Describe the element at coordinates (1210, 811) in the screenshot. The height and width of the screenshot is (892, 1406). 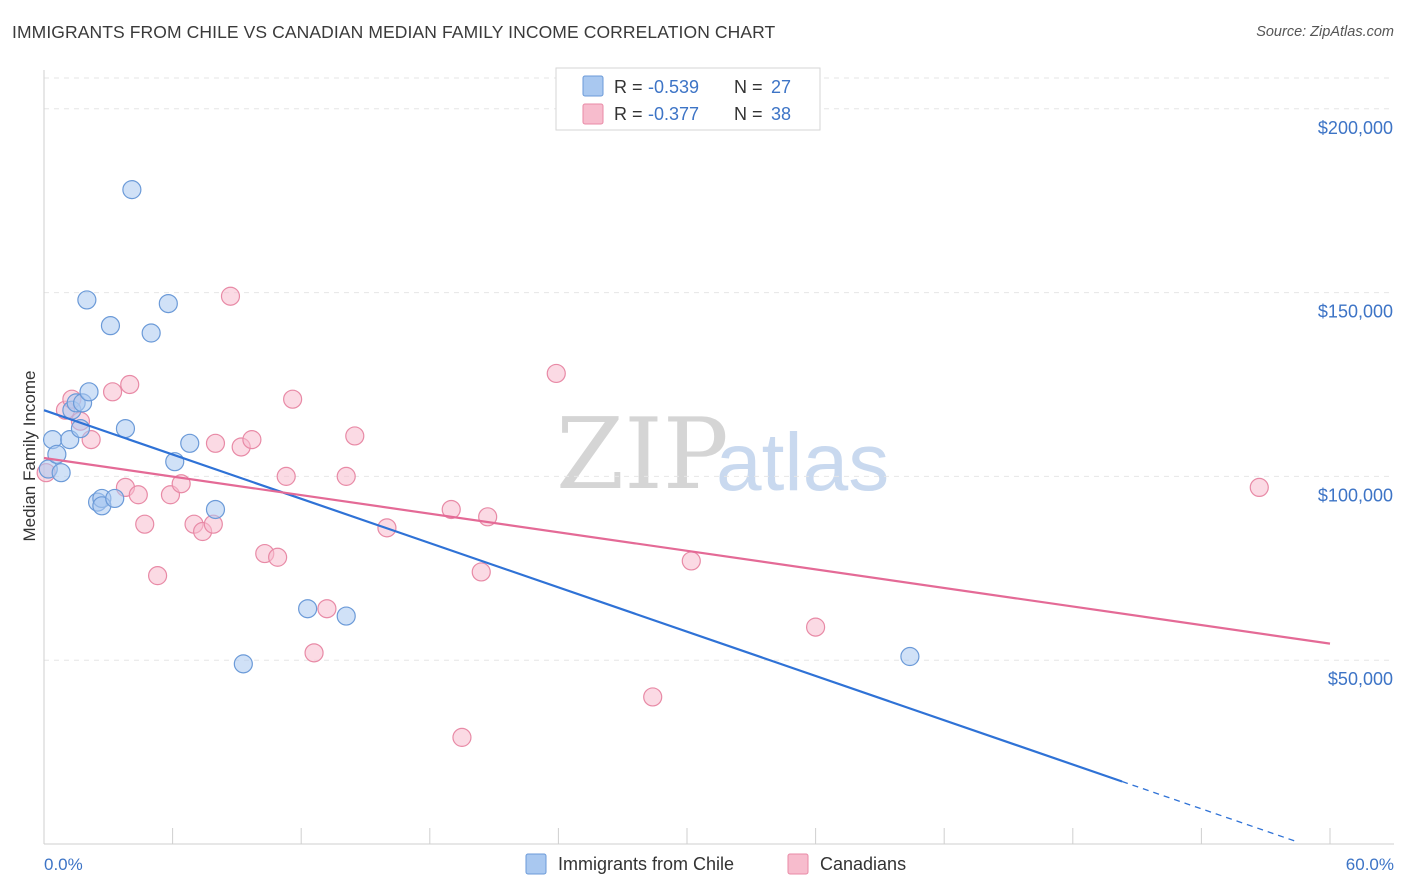
I see `trend-line-extension` at that location.